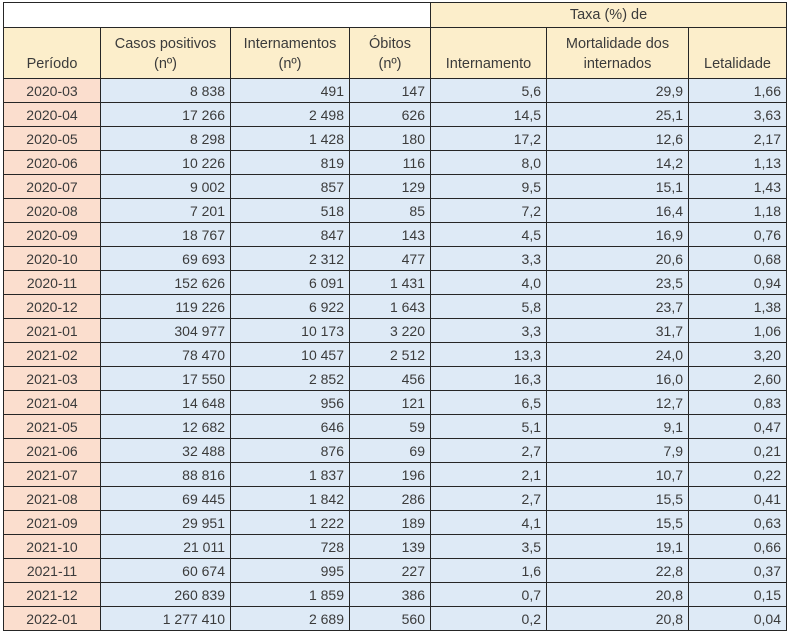 This screenshot has width=788, height=633. I want to click on period-cell: 2021-04, so click(52, 402).